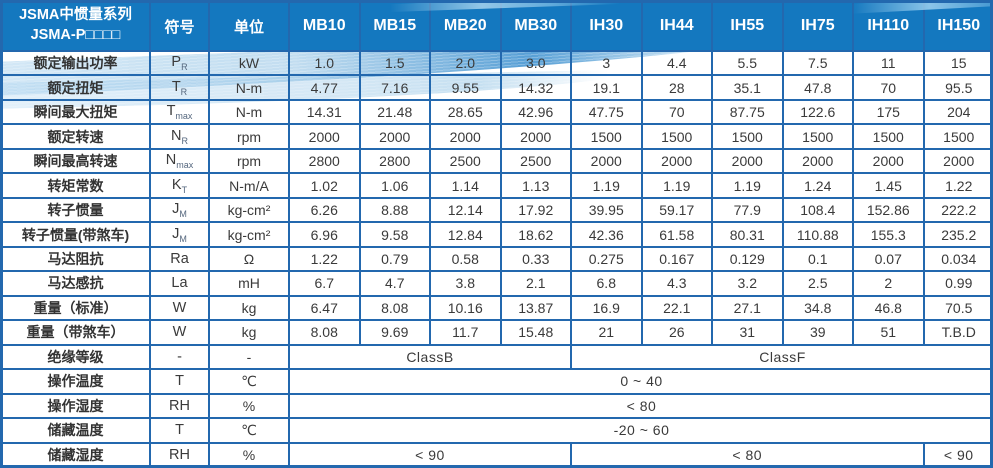 Image resolution: width=993 pixels, height=468 pixels. Describe the element at coordinates (817, 234) in the screenshot. I see `spec-value-cell: 110.88` at that location.